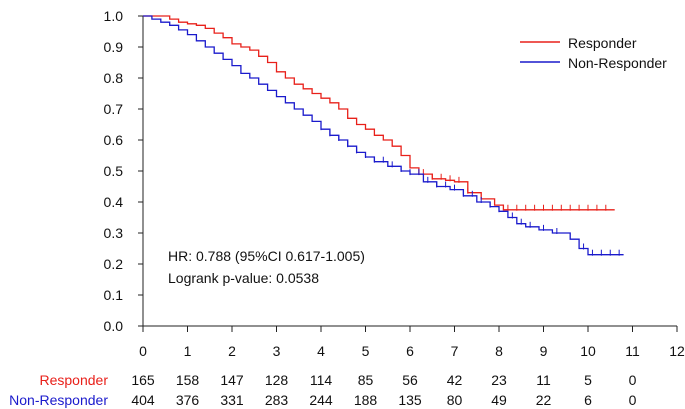 The width and height of the screenshot is (685, 409). I want to click on at-risk-responder: 114, so click(321, 380).